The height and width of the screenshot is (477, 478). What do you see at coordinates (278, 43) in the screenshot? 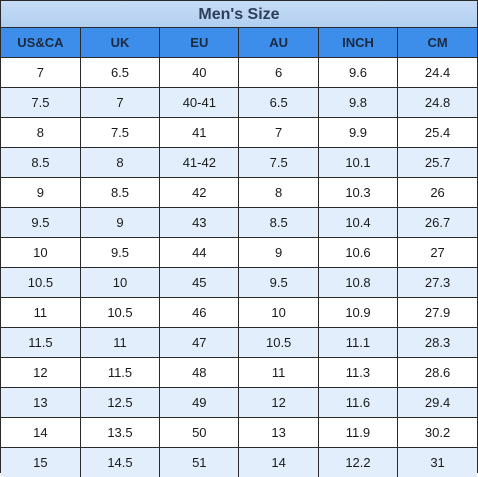
I see `column-header: AU` at bounding box center [278, 43].